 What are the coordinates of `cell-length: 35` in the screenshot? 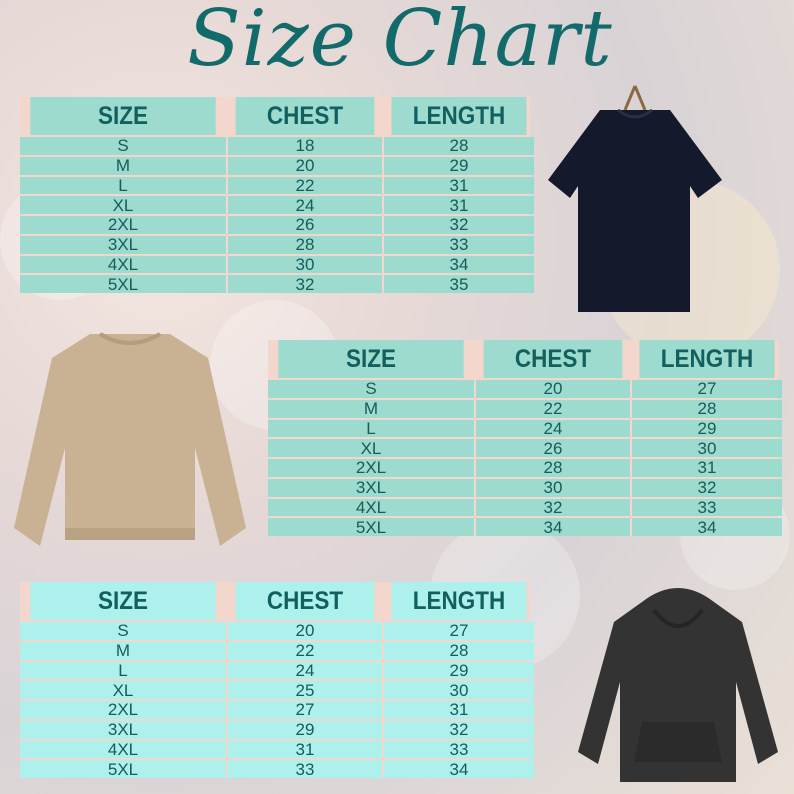 It's located at (459, 284).